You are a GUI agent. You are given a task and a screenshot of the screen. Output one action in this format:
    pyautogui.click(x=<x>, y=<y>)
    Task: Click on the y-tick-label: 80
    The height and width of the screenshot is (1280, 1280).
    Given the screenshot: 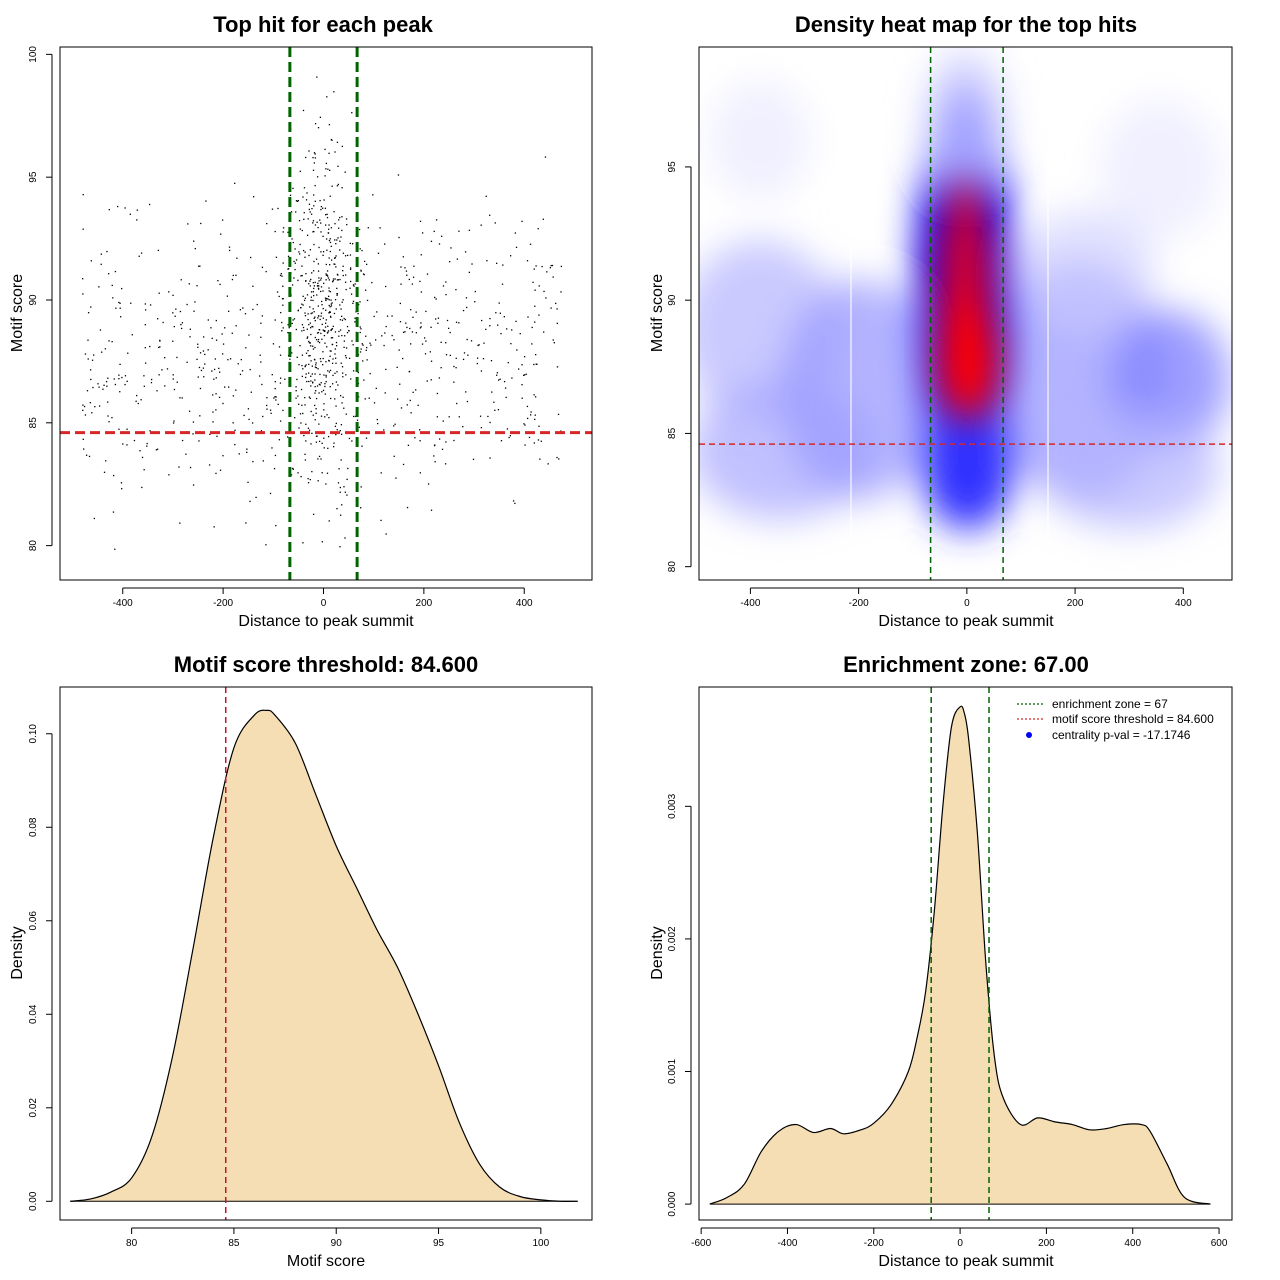 What is the action you would take?
    pyautogui.click(x=672, y=567)
    